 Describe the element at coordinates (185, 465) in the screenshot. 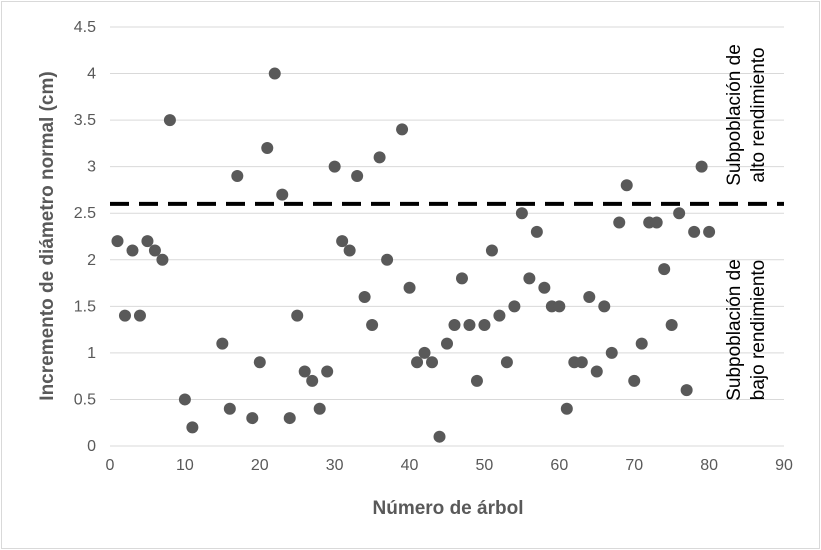

I see `x-tick-label: 10` at that location.